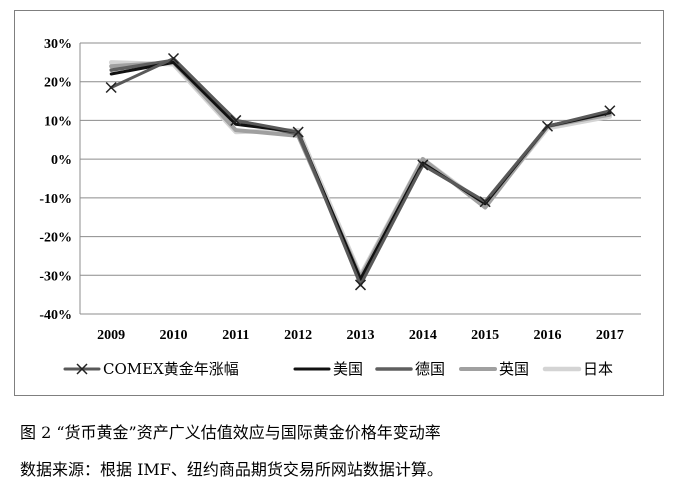 This screenshot has height=492, width=678. Describe the element at coordinates (111, 335) in the screenshot. I see `x-tick-label: 2009` at that location.